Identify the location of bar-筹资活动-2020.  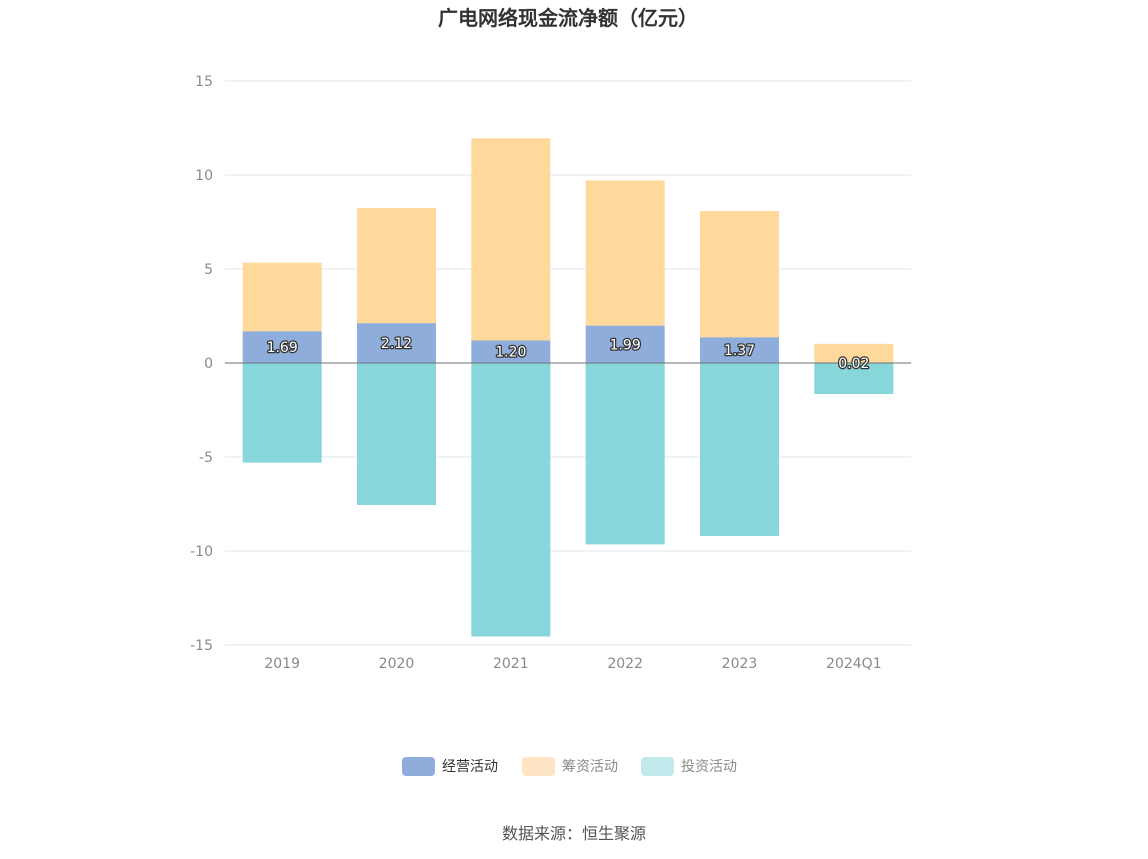
(396, 265).